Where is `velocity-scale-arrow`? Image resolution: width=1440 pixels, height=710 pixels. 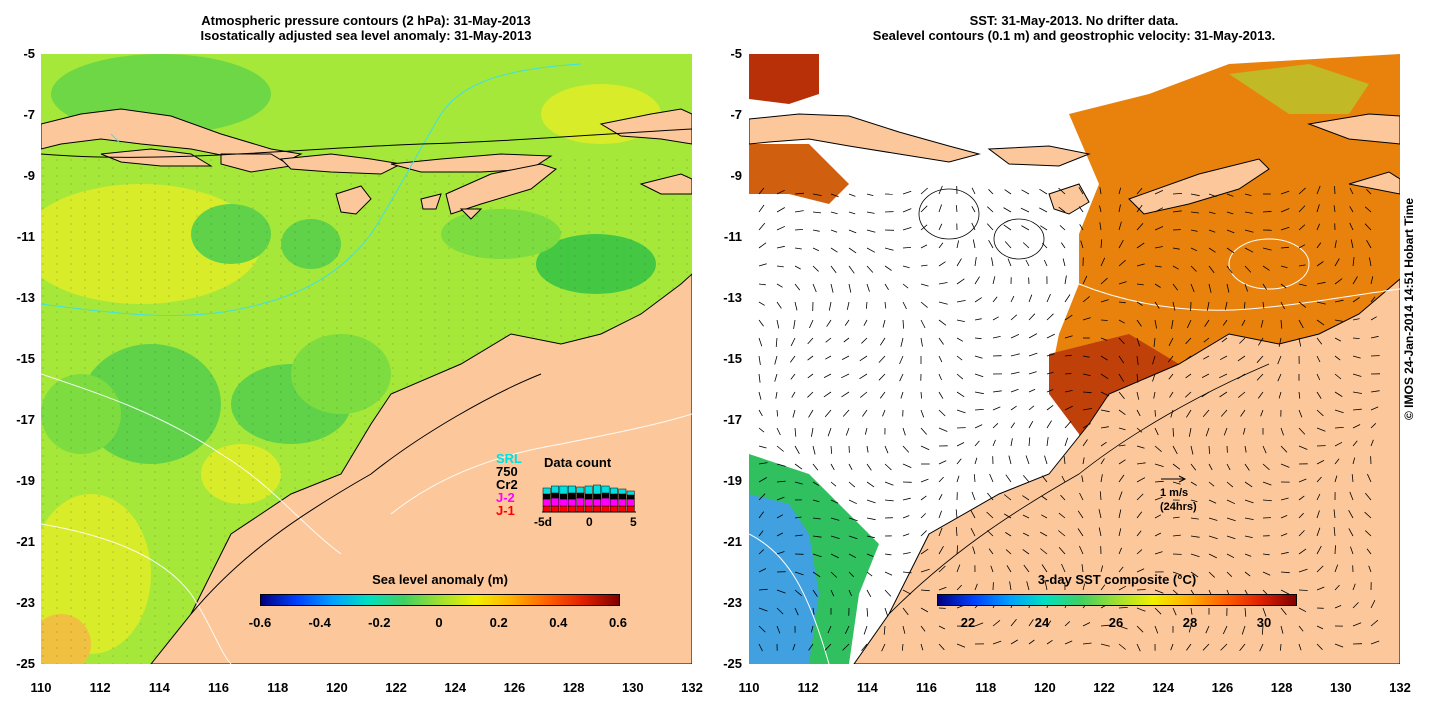
velocity-scale-arrow is located at coordinates (1174, 479).